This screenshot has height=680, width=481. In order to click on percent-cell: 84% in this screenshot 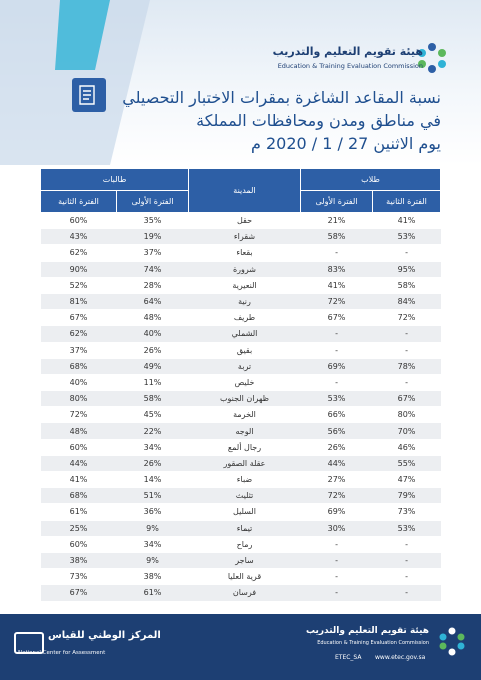, I will do `click(406, 302)`.